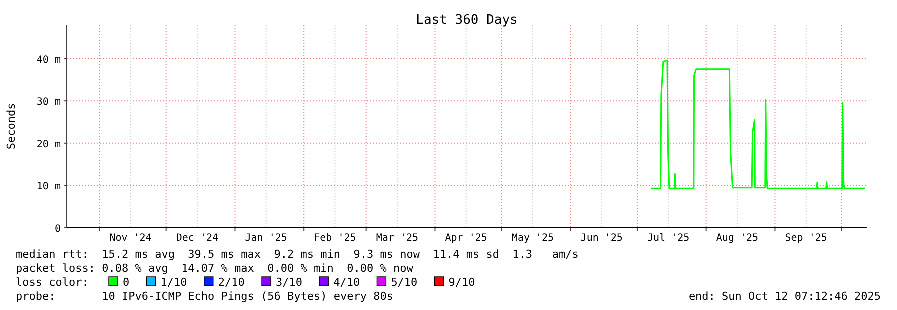  I want to click on x-tick-label: Jun '25, so click(601, 238).